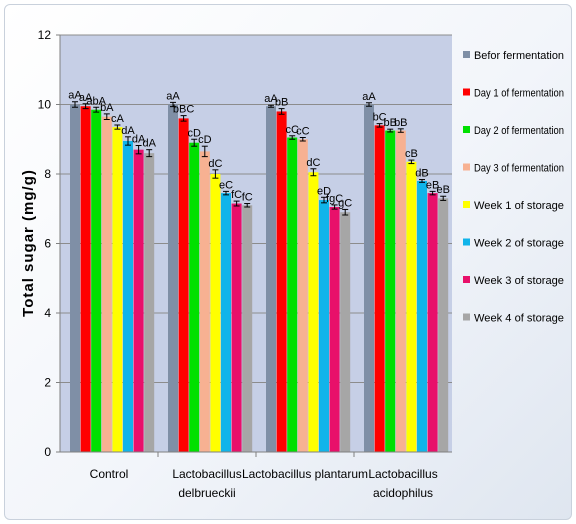 This screenshot has width=576, height=524. I want to click on legend-label: Day 2 of fermentation, so click(519, 131).